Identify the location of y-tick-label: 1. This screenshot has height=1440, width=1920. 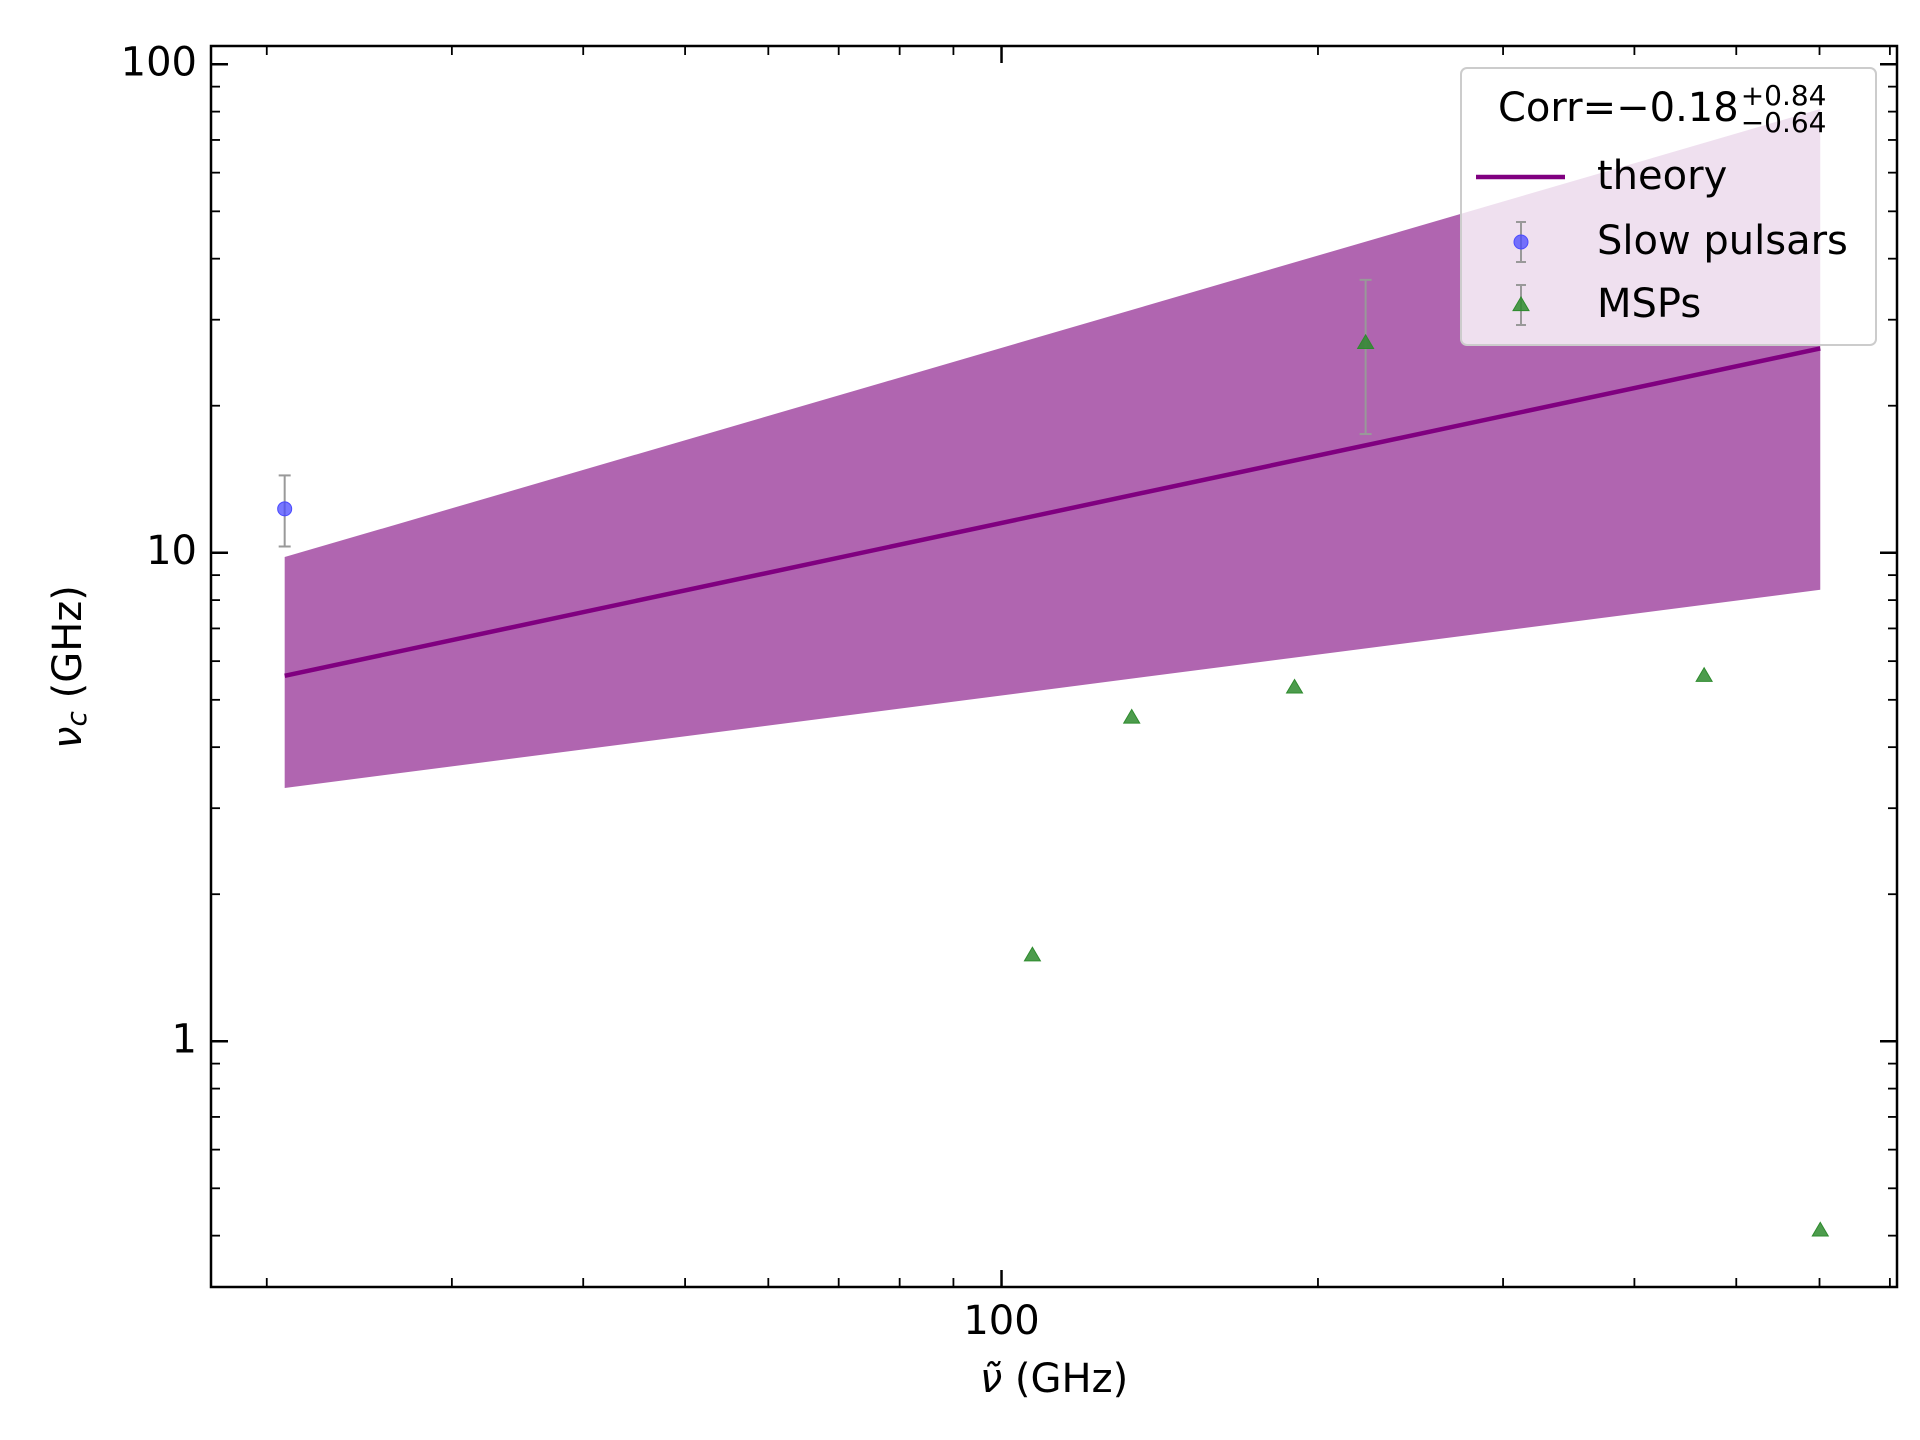
(184, 1039).